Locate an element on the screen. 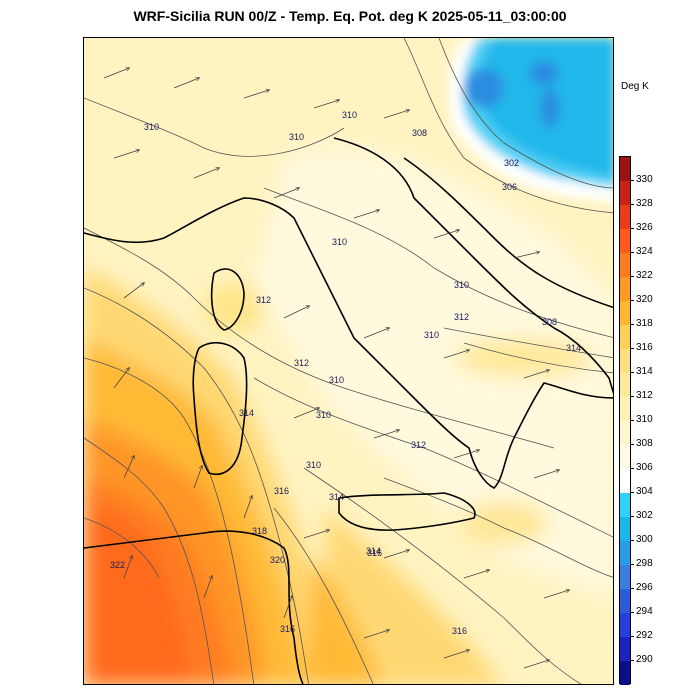  colorbar-tick-label: 328 is located at coordinates (644, 203).